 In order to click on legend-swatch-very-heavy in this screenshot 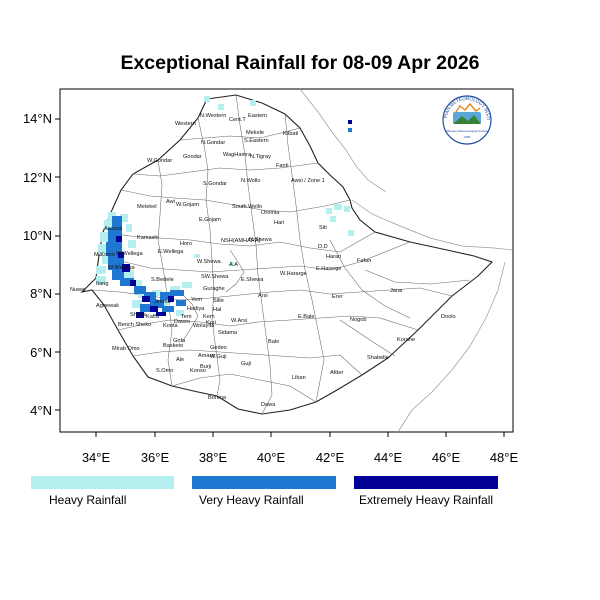, I will do `click(264, 482)`.